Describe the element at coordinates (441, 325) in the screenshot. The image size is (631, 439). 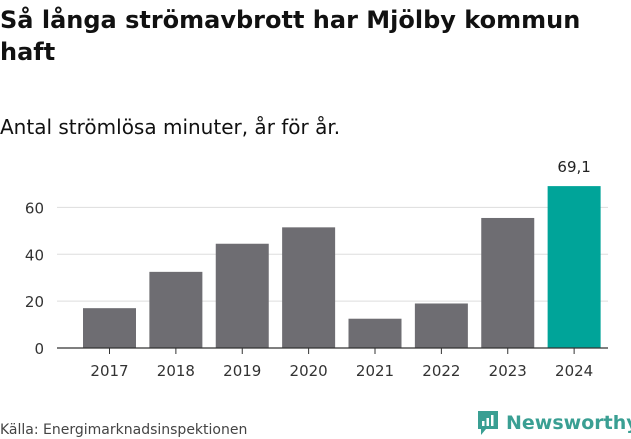
I see `bar-2022` at that location.